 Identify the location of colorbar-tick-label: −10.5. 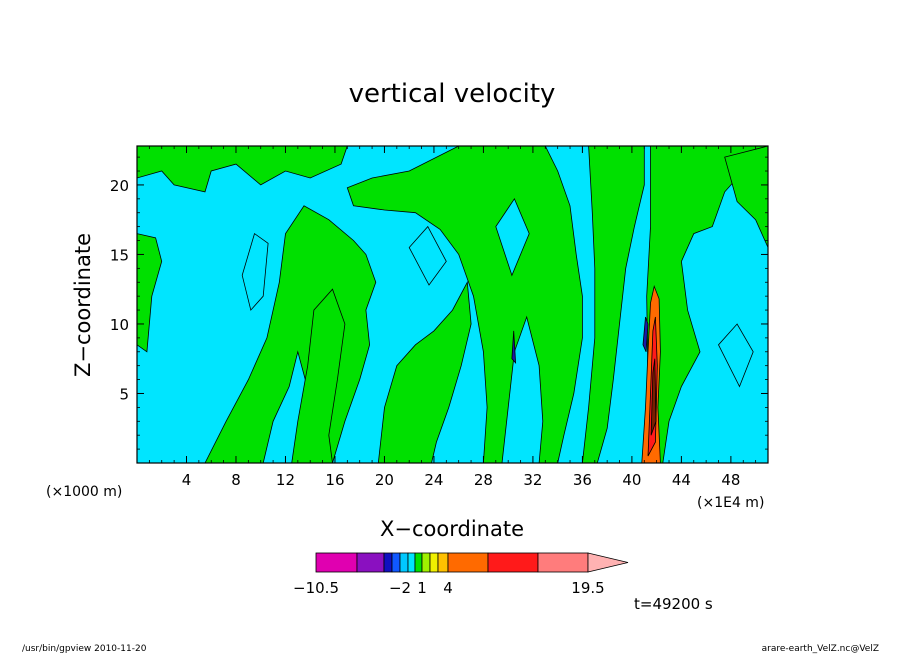
(316, 588).